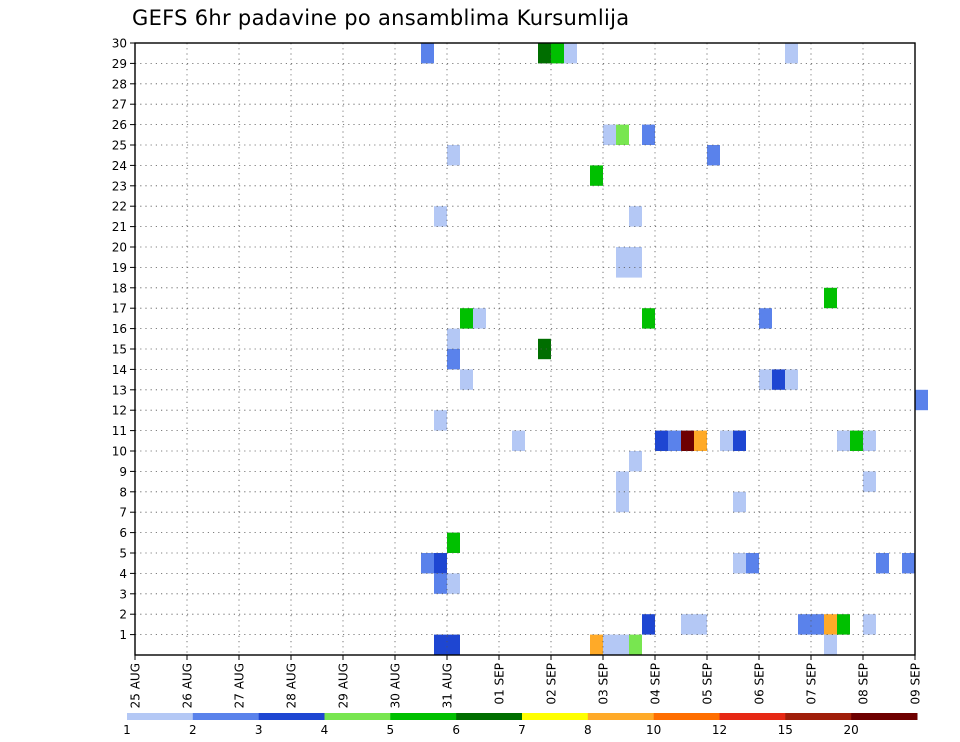 Image resolution: width=960 pixels, height=742 pixels. Describe the element at coordinates (708, 684) in the screenshot. I see `x-tick-label: 05 SEP` at that location.